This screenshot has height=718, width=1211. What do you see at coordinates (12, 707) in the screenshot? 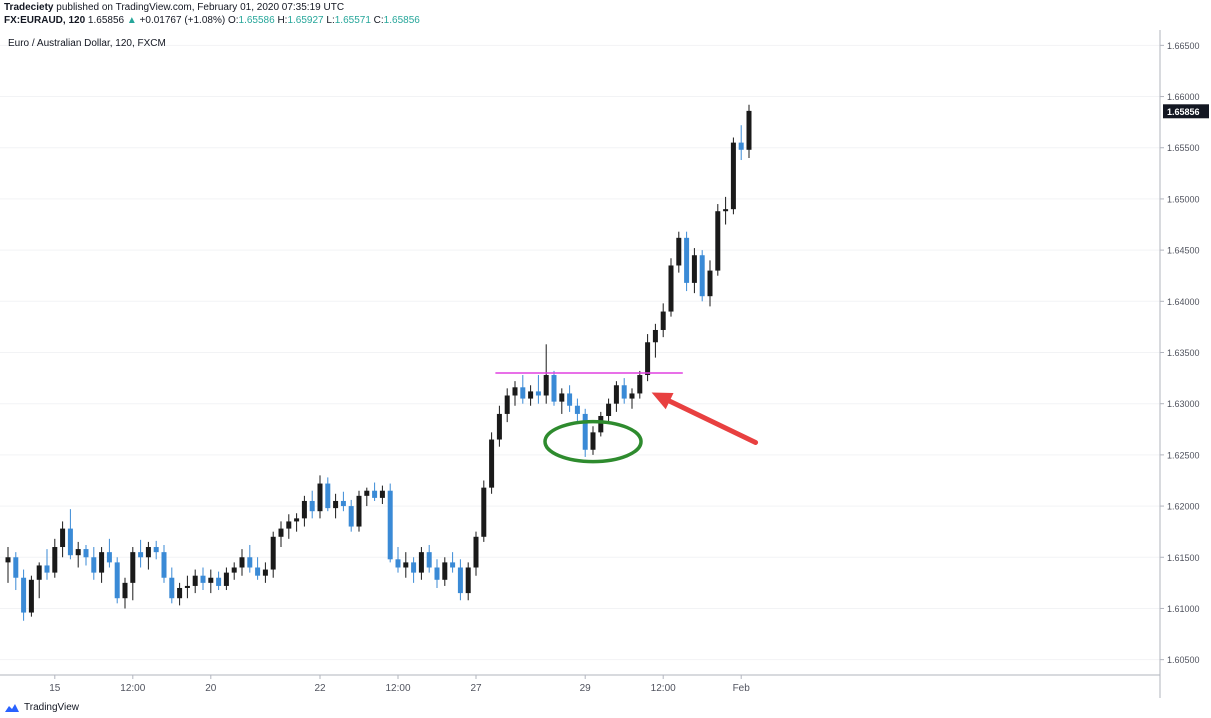
I see `tradingview-logo-icon` at bounding box center [12, 707].